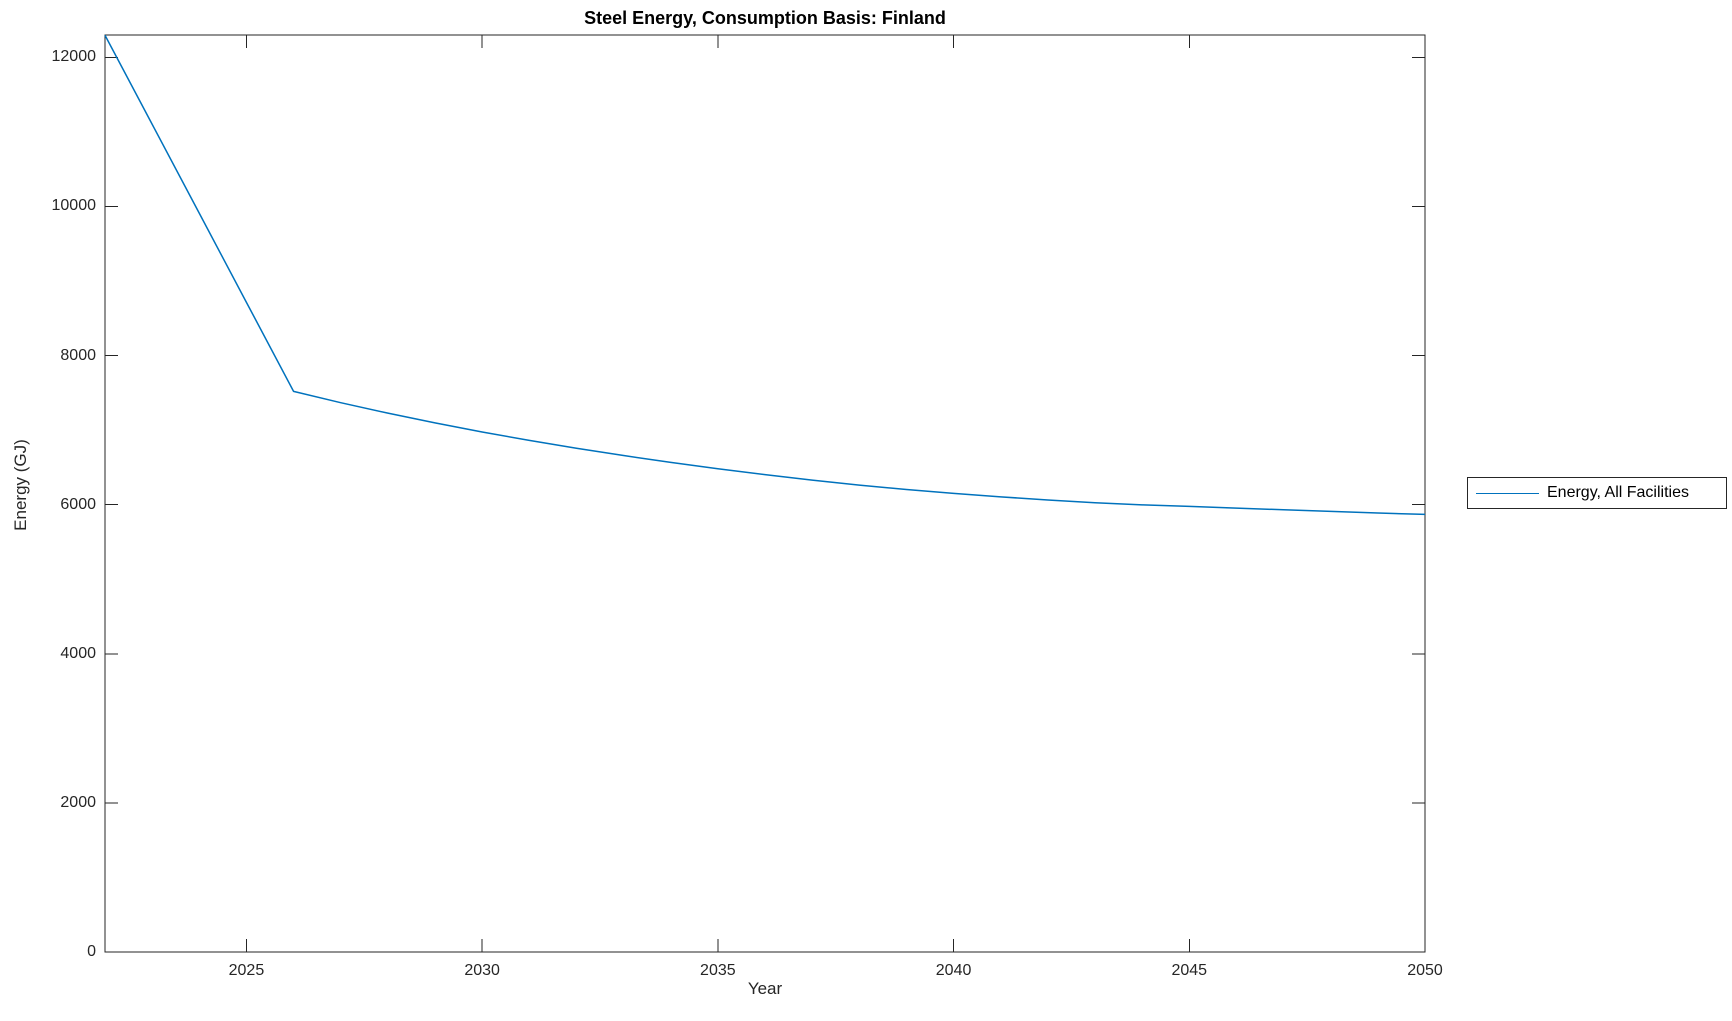 The image size is (1732, 1021). What do you see at coordinates (91, 951) in the screenshot?
I see `y-tick-label: 0` at bounding box center [91, 951].